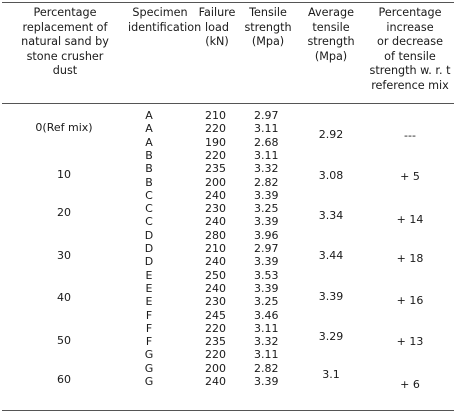  Describe the element at coordinates (268, 27) in the screenshot. I see `header-tensile-strength: Tensile strength (Mpa)` at that location.